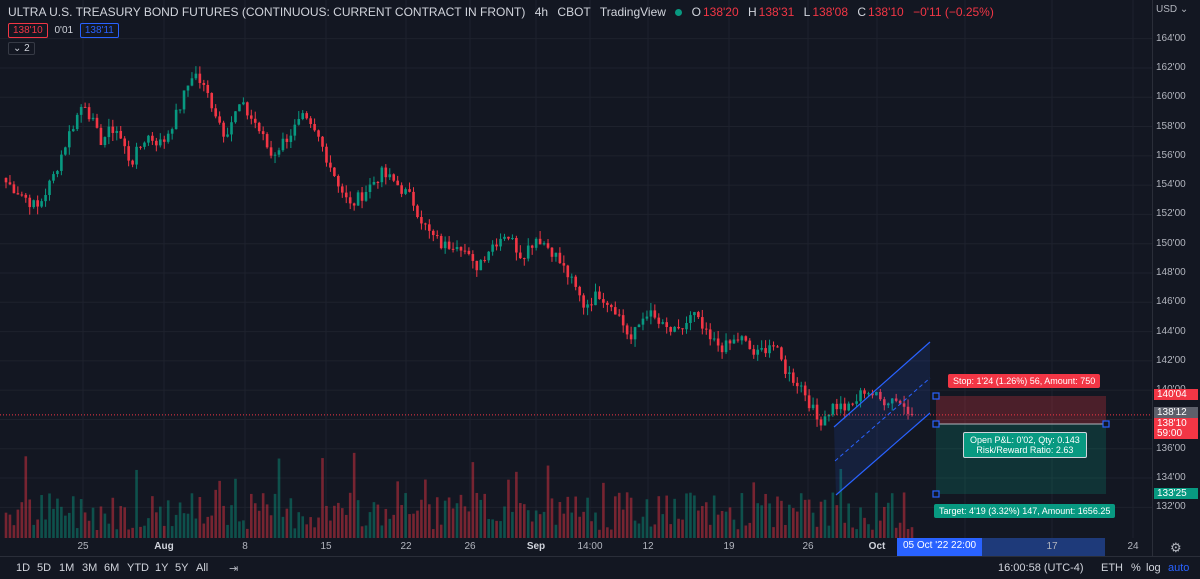 This screenshot has width=1200, height=579. I want to click on date-range-icon: ⇥, so click(234, 569).